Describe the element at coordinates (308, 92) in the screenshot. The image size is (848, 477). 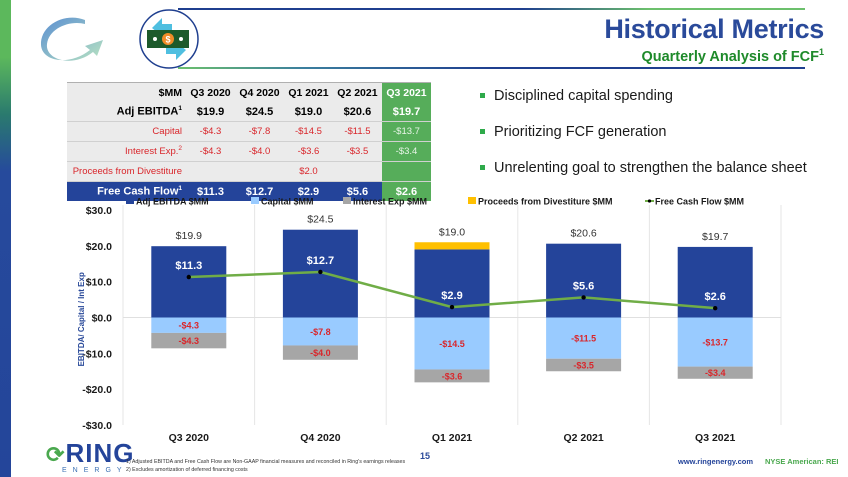
I see `column-header: Q1 2021` at that location.